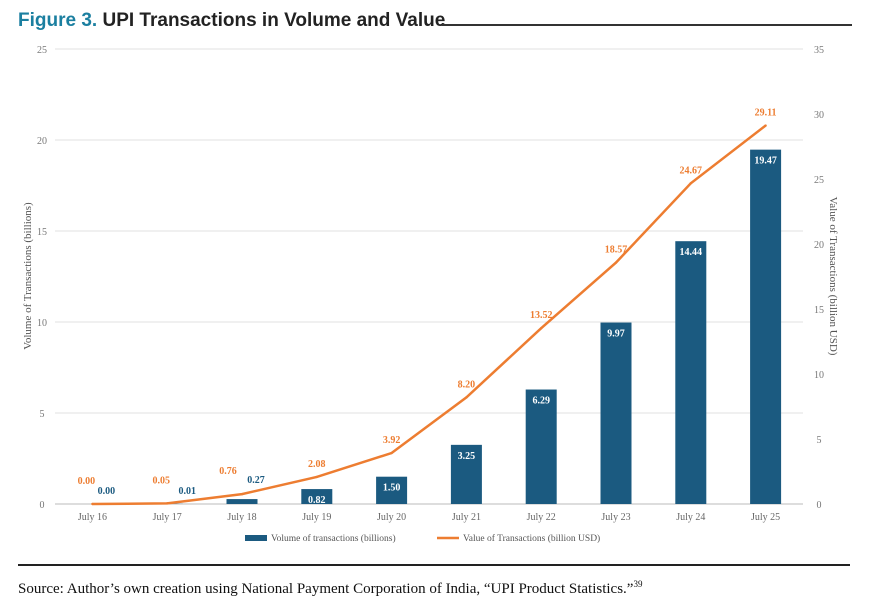 This screenshot has height=614, width=870. Describe the element at coordinates (58, 20) in the screenshot. I see `figure-number: Figure 3.` at that location.